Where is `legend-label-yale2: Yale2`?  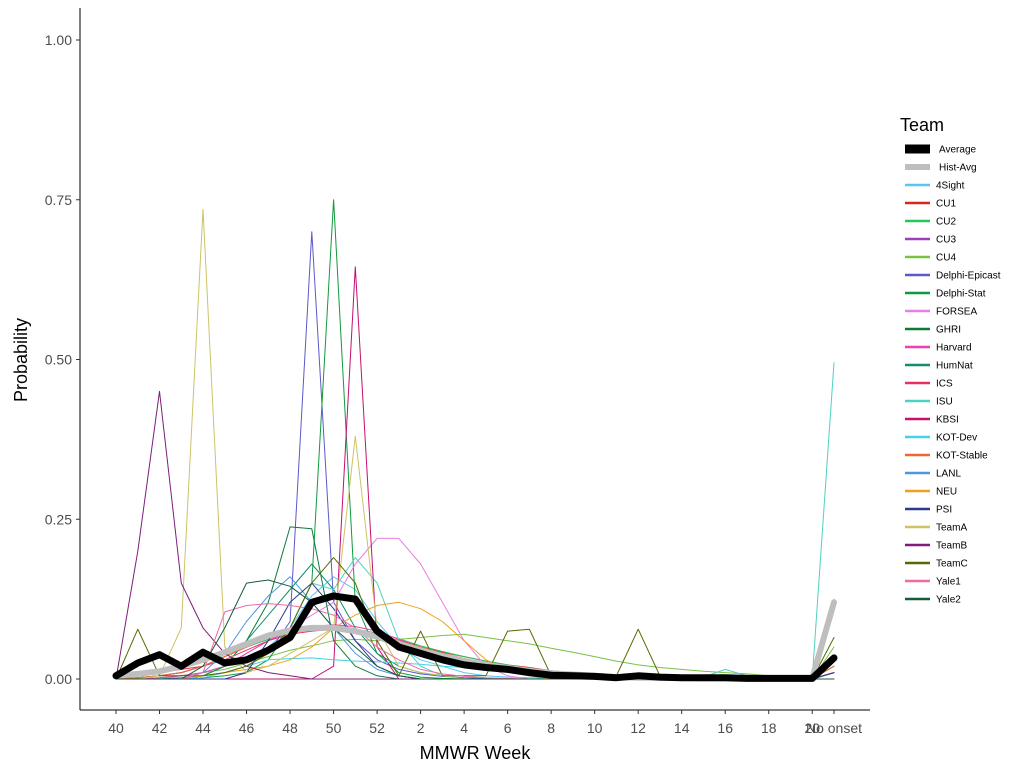 legend-label-yale2: Yale2 is located at coordinates (948, 600).